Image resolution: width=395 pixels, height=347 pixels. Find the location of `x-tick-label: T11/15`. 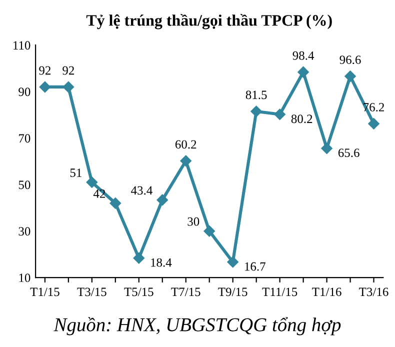

x-tick-label: T11/15 is located at coordinates (280, 292).